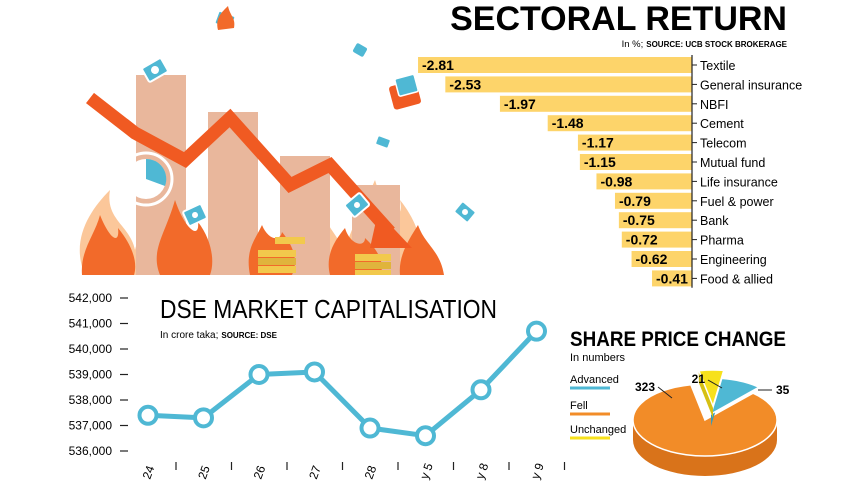 The width and height of the screenshot is (857, 482). I want to click on sectoral-value-label: -2.81, so click(438, 65).